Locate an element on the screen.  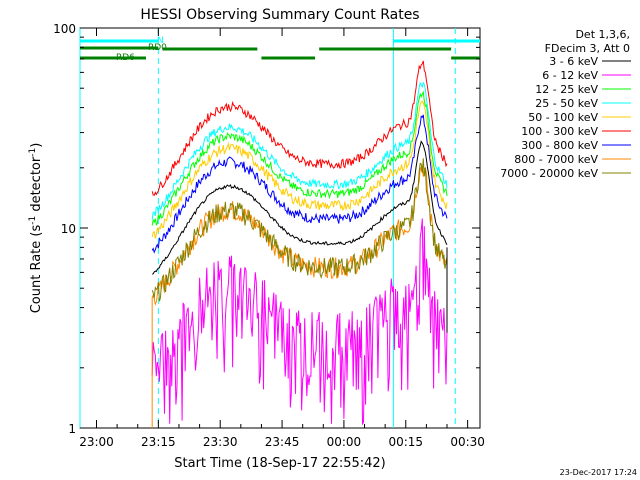
legend-header-line1: Det 1,3,6, is located at coordinates (602, 34).